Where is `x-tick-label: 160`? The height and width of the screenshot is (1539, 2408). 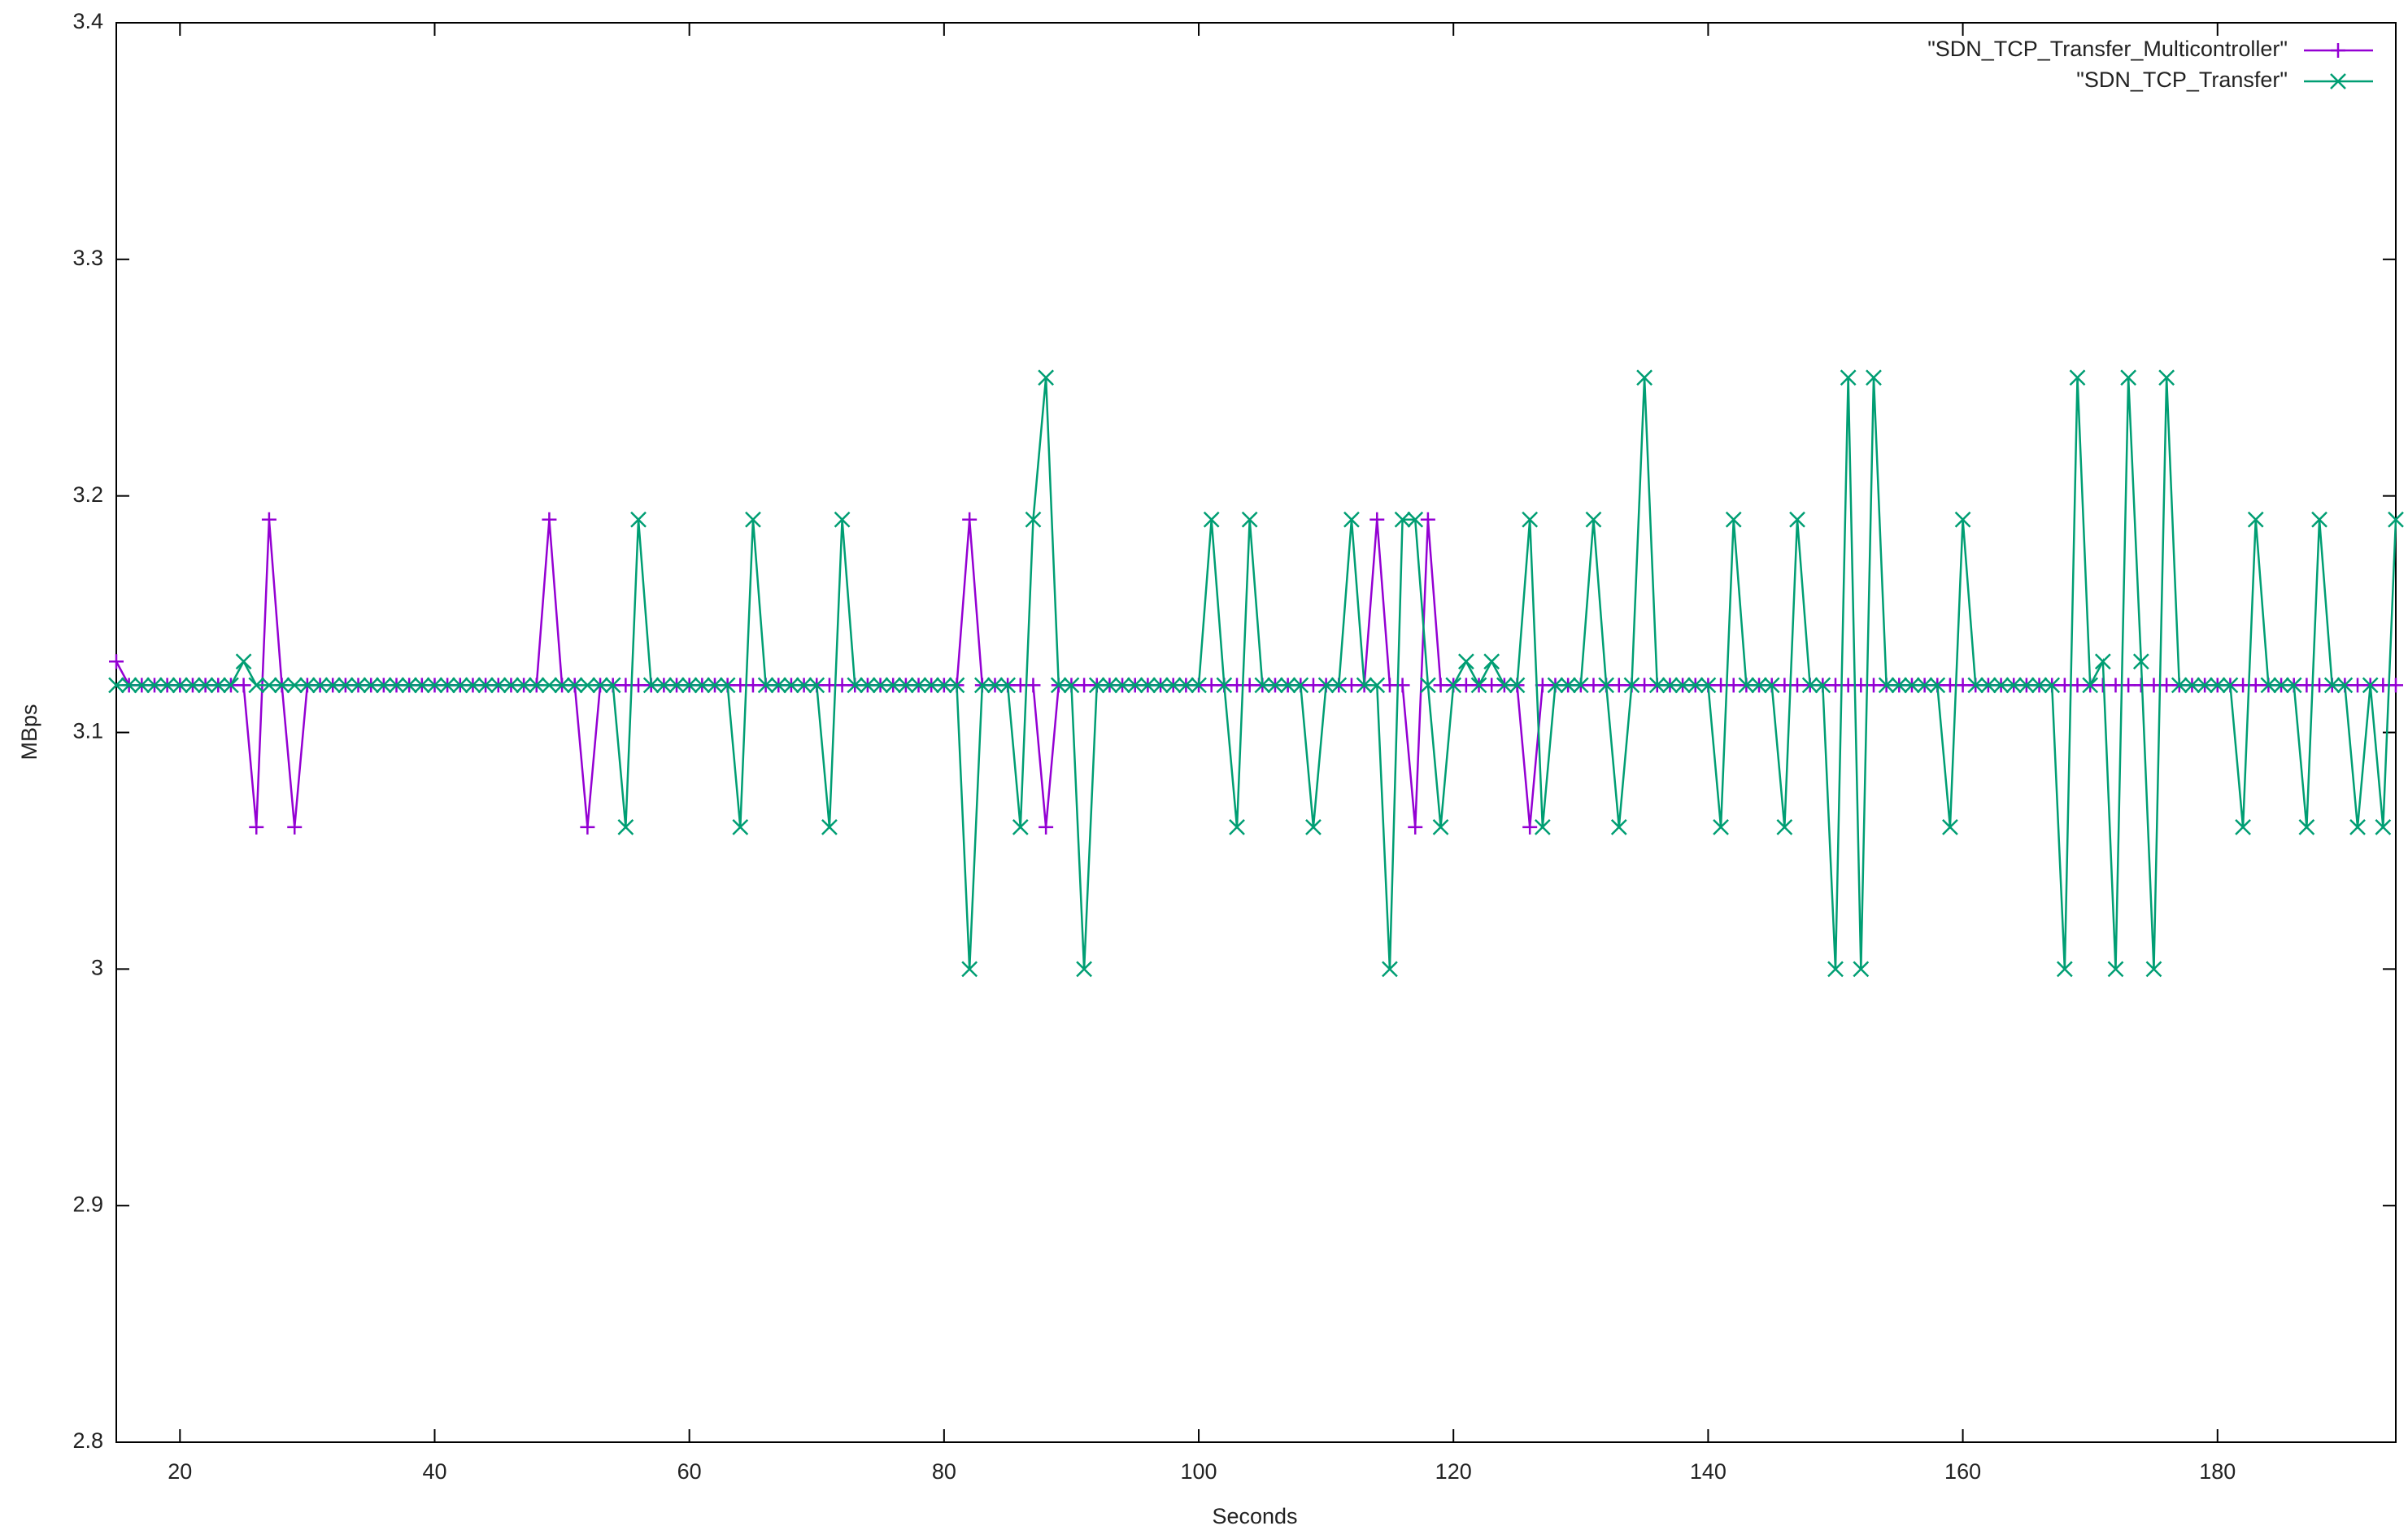 x-tick-label: 160 is located at coordinates (1962, 1471).